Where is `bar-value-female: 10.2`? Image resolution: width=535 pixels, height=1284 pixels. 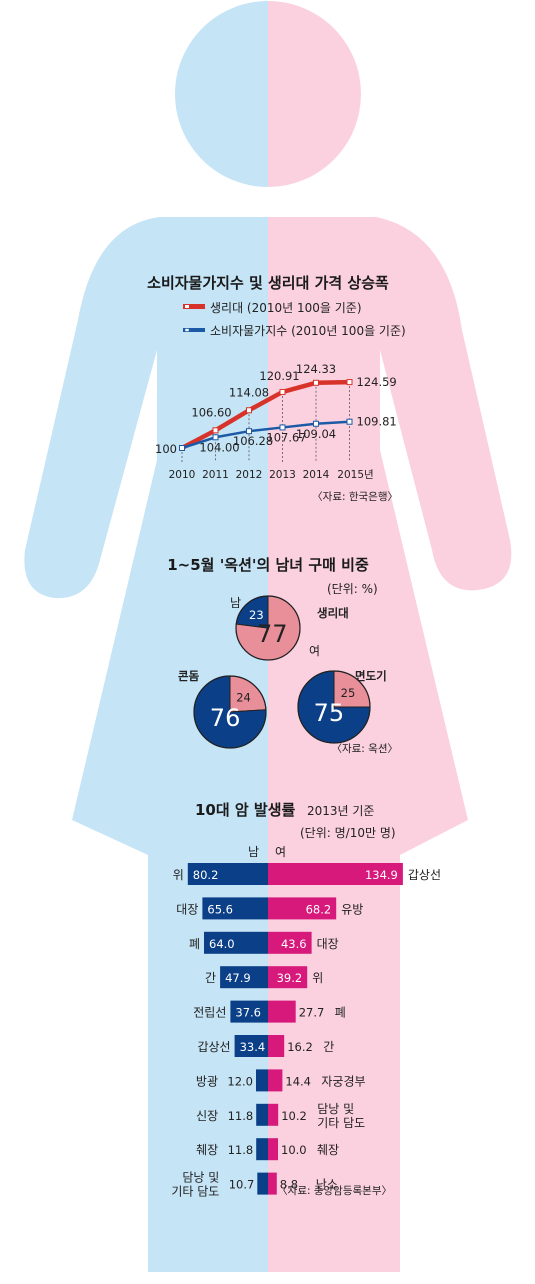 bar-value-female: 10.2 is located at coordinates (294, 1116).